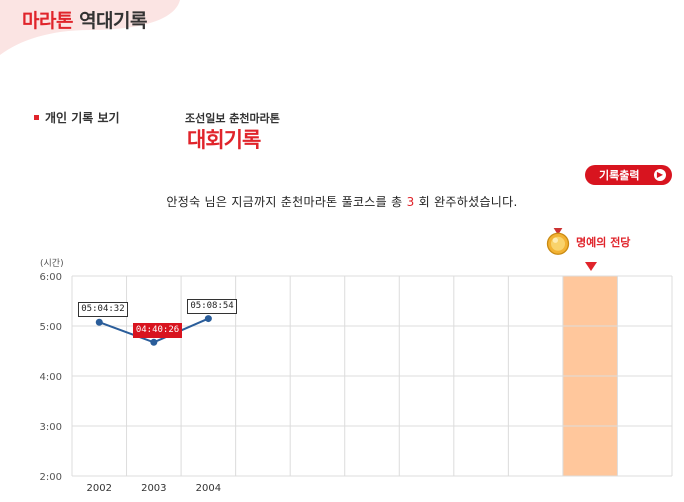 The width and height of the screenshot is (684, 502). What do you see at coordinates (660, 175) in the screenshot?
I see `arrow-right-icon: ▶` at bounding box center [660, 175].